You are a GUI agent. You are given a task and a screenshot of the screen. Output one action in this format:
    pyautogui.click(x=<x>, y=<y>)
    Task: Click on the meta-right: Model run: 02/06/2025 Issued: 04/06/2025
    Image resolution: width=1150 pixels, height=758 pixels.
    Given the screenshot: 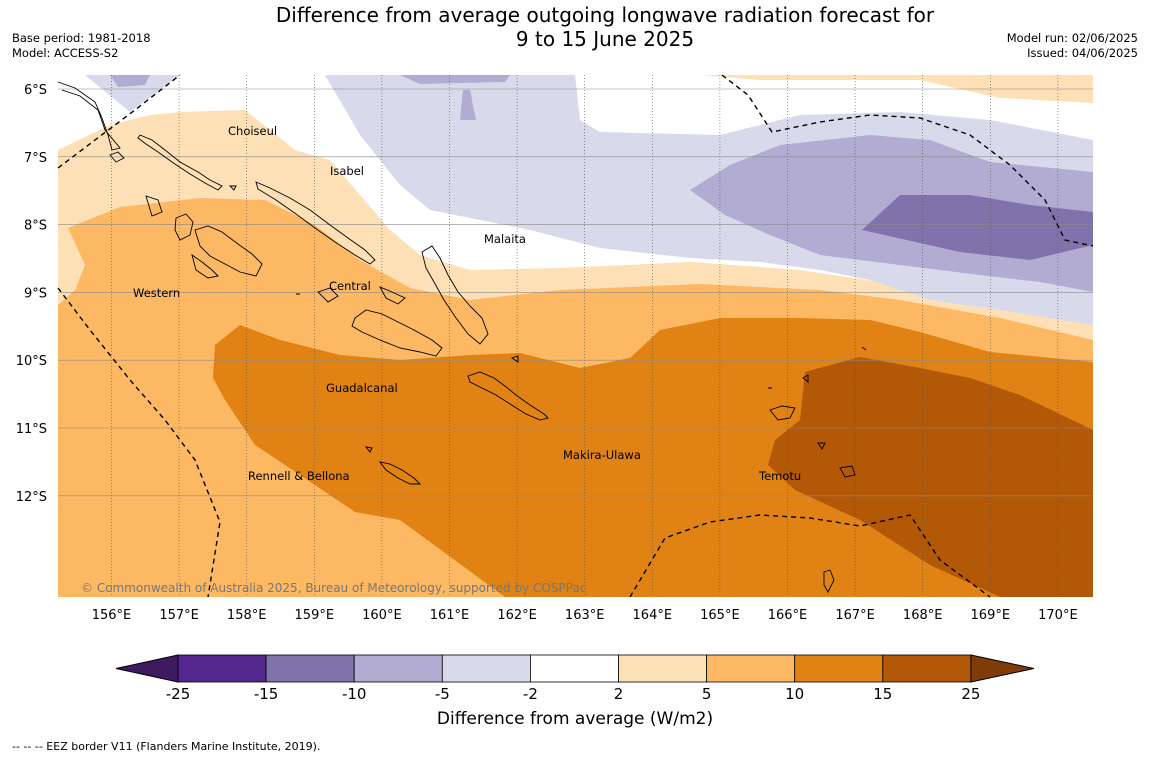 What is the action you would take?
    pyautogui.click(x=1072, y=46)
    